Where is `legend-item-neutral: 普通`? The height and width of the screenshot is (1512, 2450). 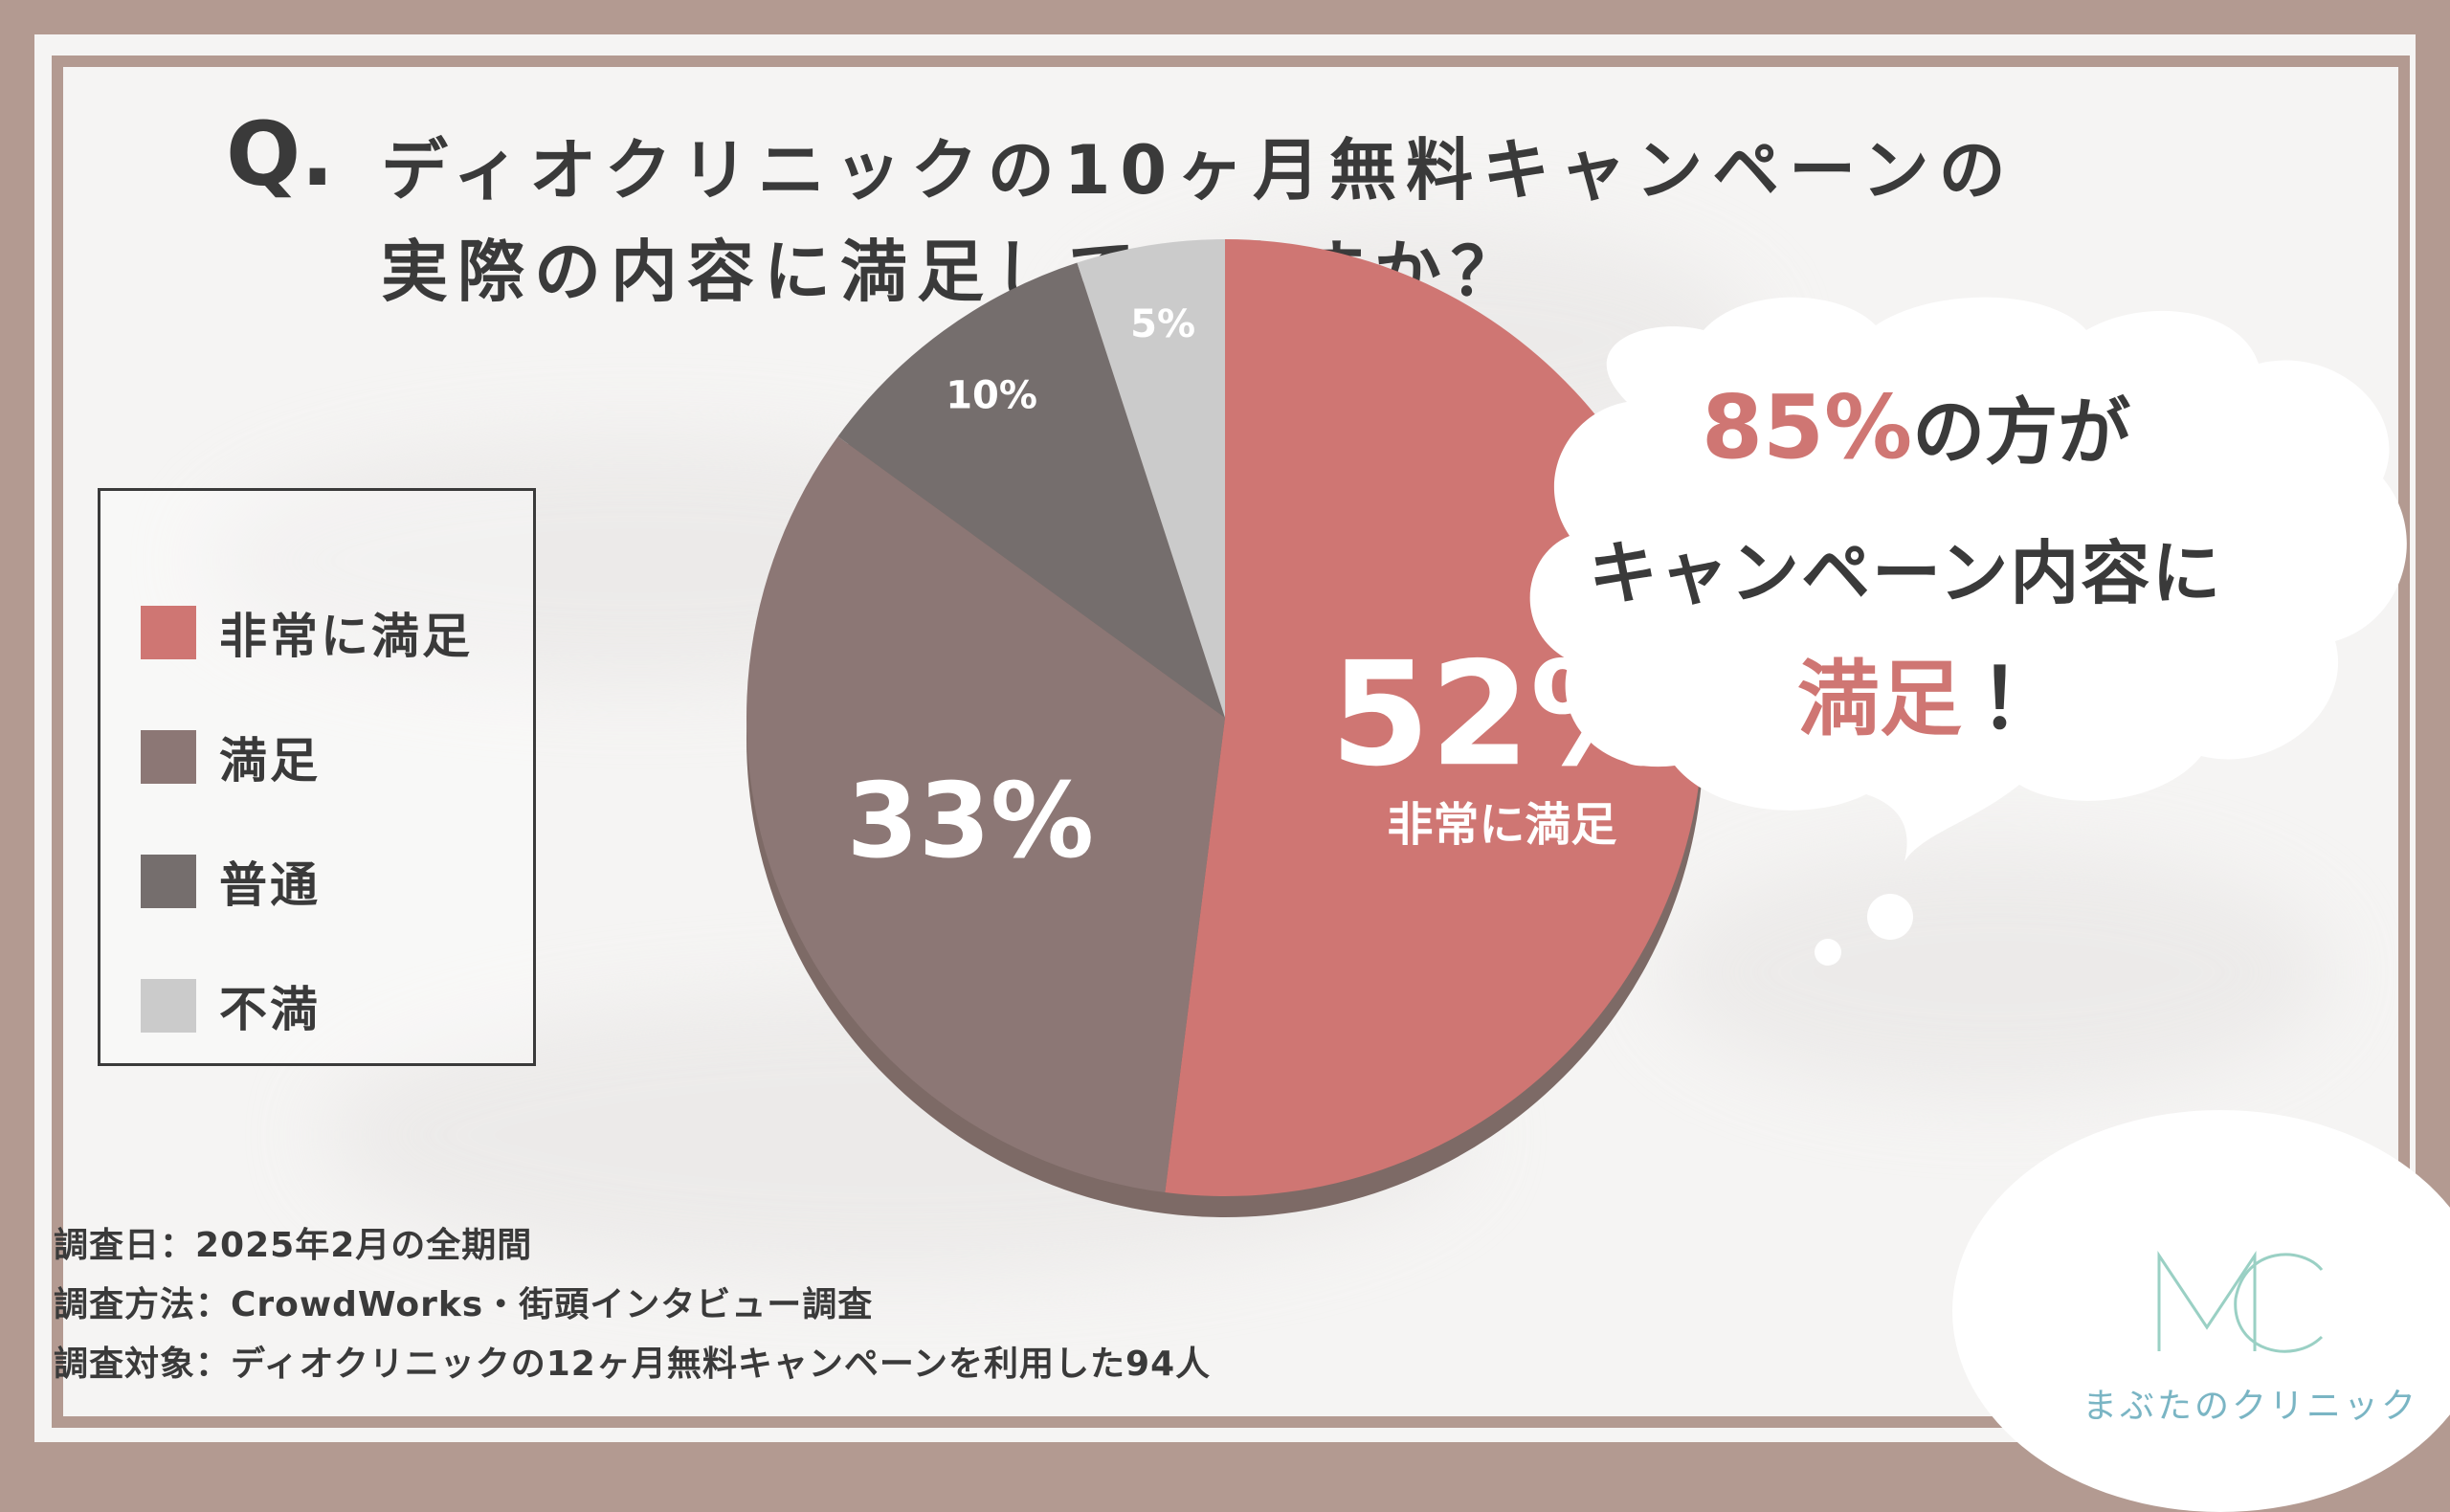 legend-item-neutral: 普通 is located at coordinates (231, 883).